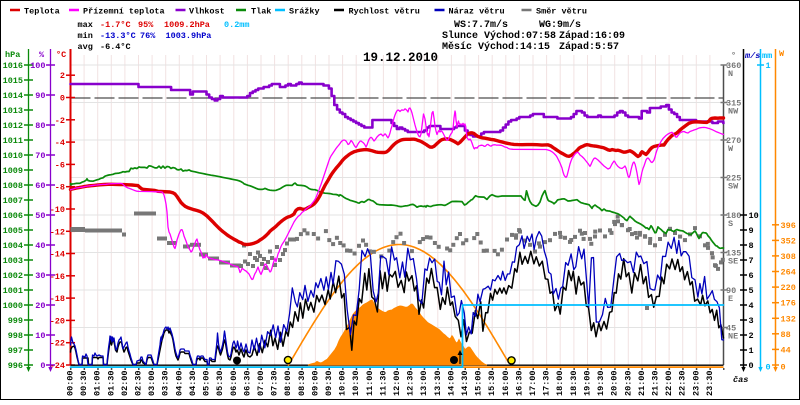 This screenshot has width=800, height=405. I want to click on svg-text: 20, so click(40, 306).